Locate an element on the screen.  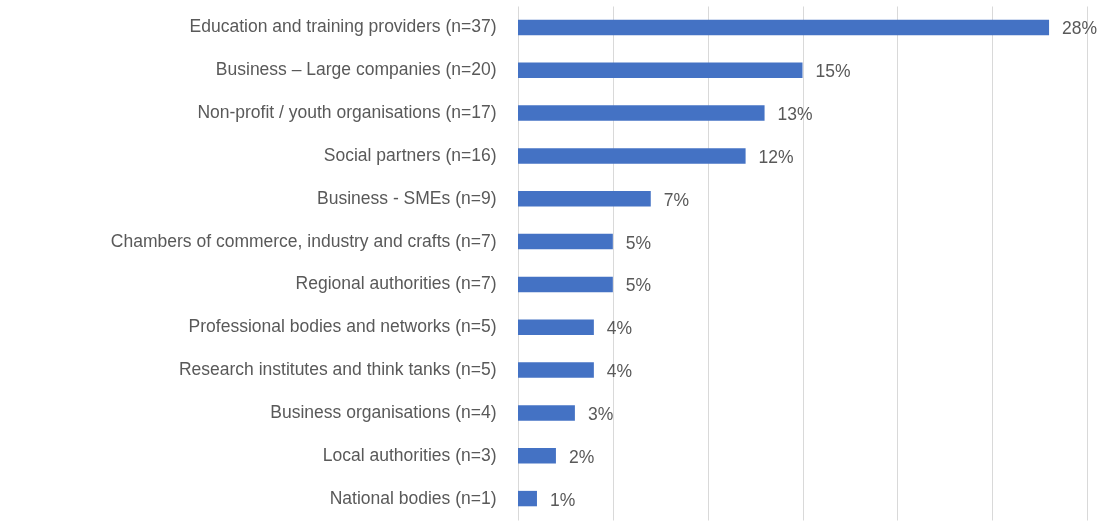
data-label: 15% is located at coordinates (833, 71).